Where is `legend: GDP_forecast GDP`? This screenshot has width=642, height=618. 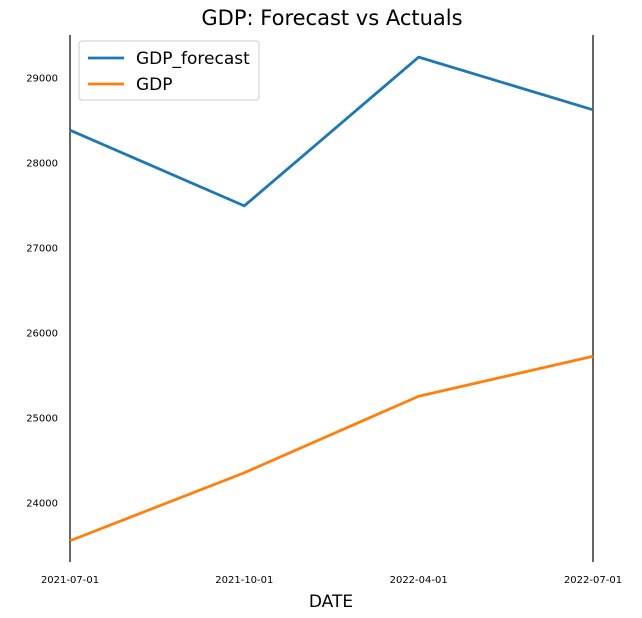 legend: GDP_forecast GDP is located at coordinates (169, 70).